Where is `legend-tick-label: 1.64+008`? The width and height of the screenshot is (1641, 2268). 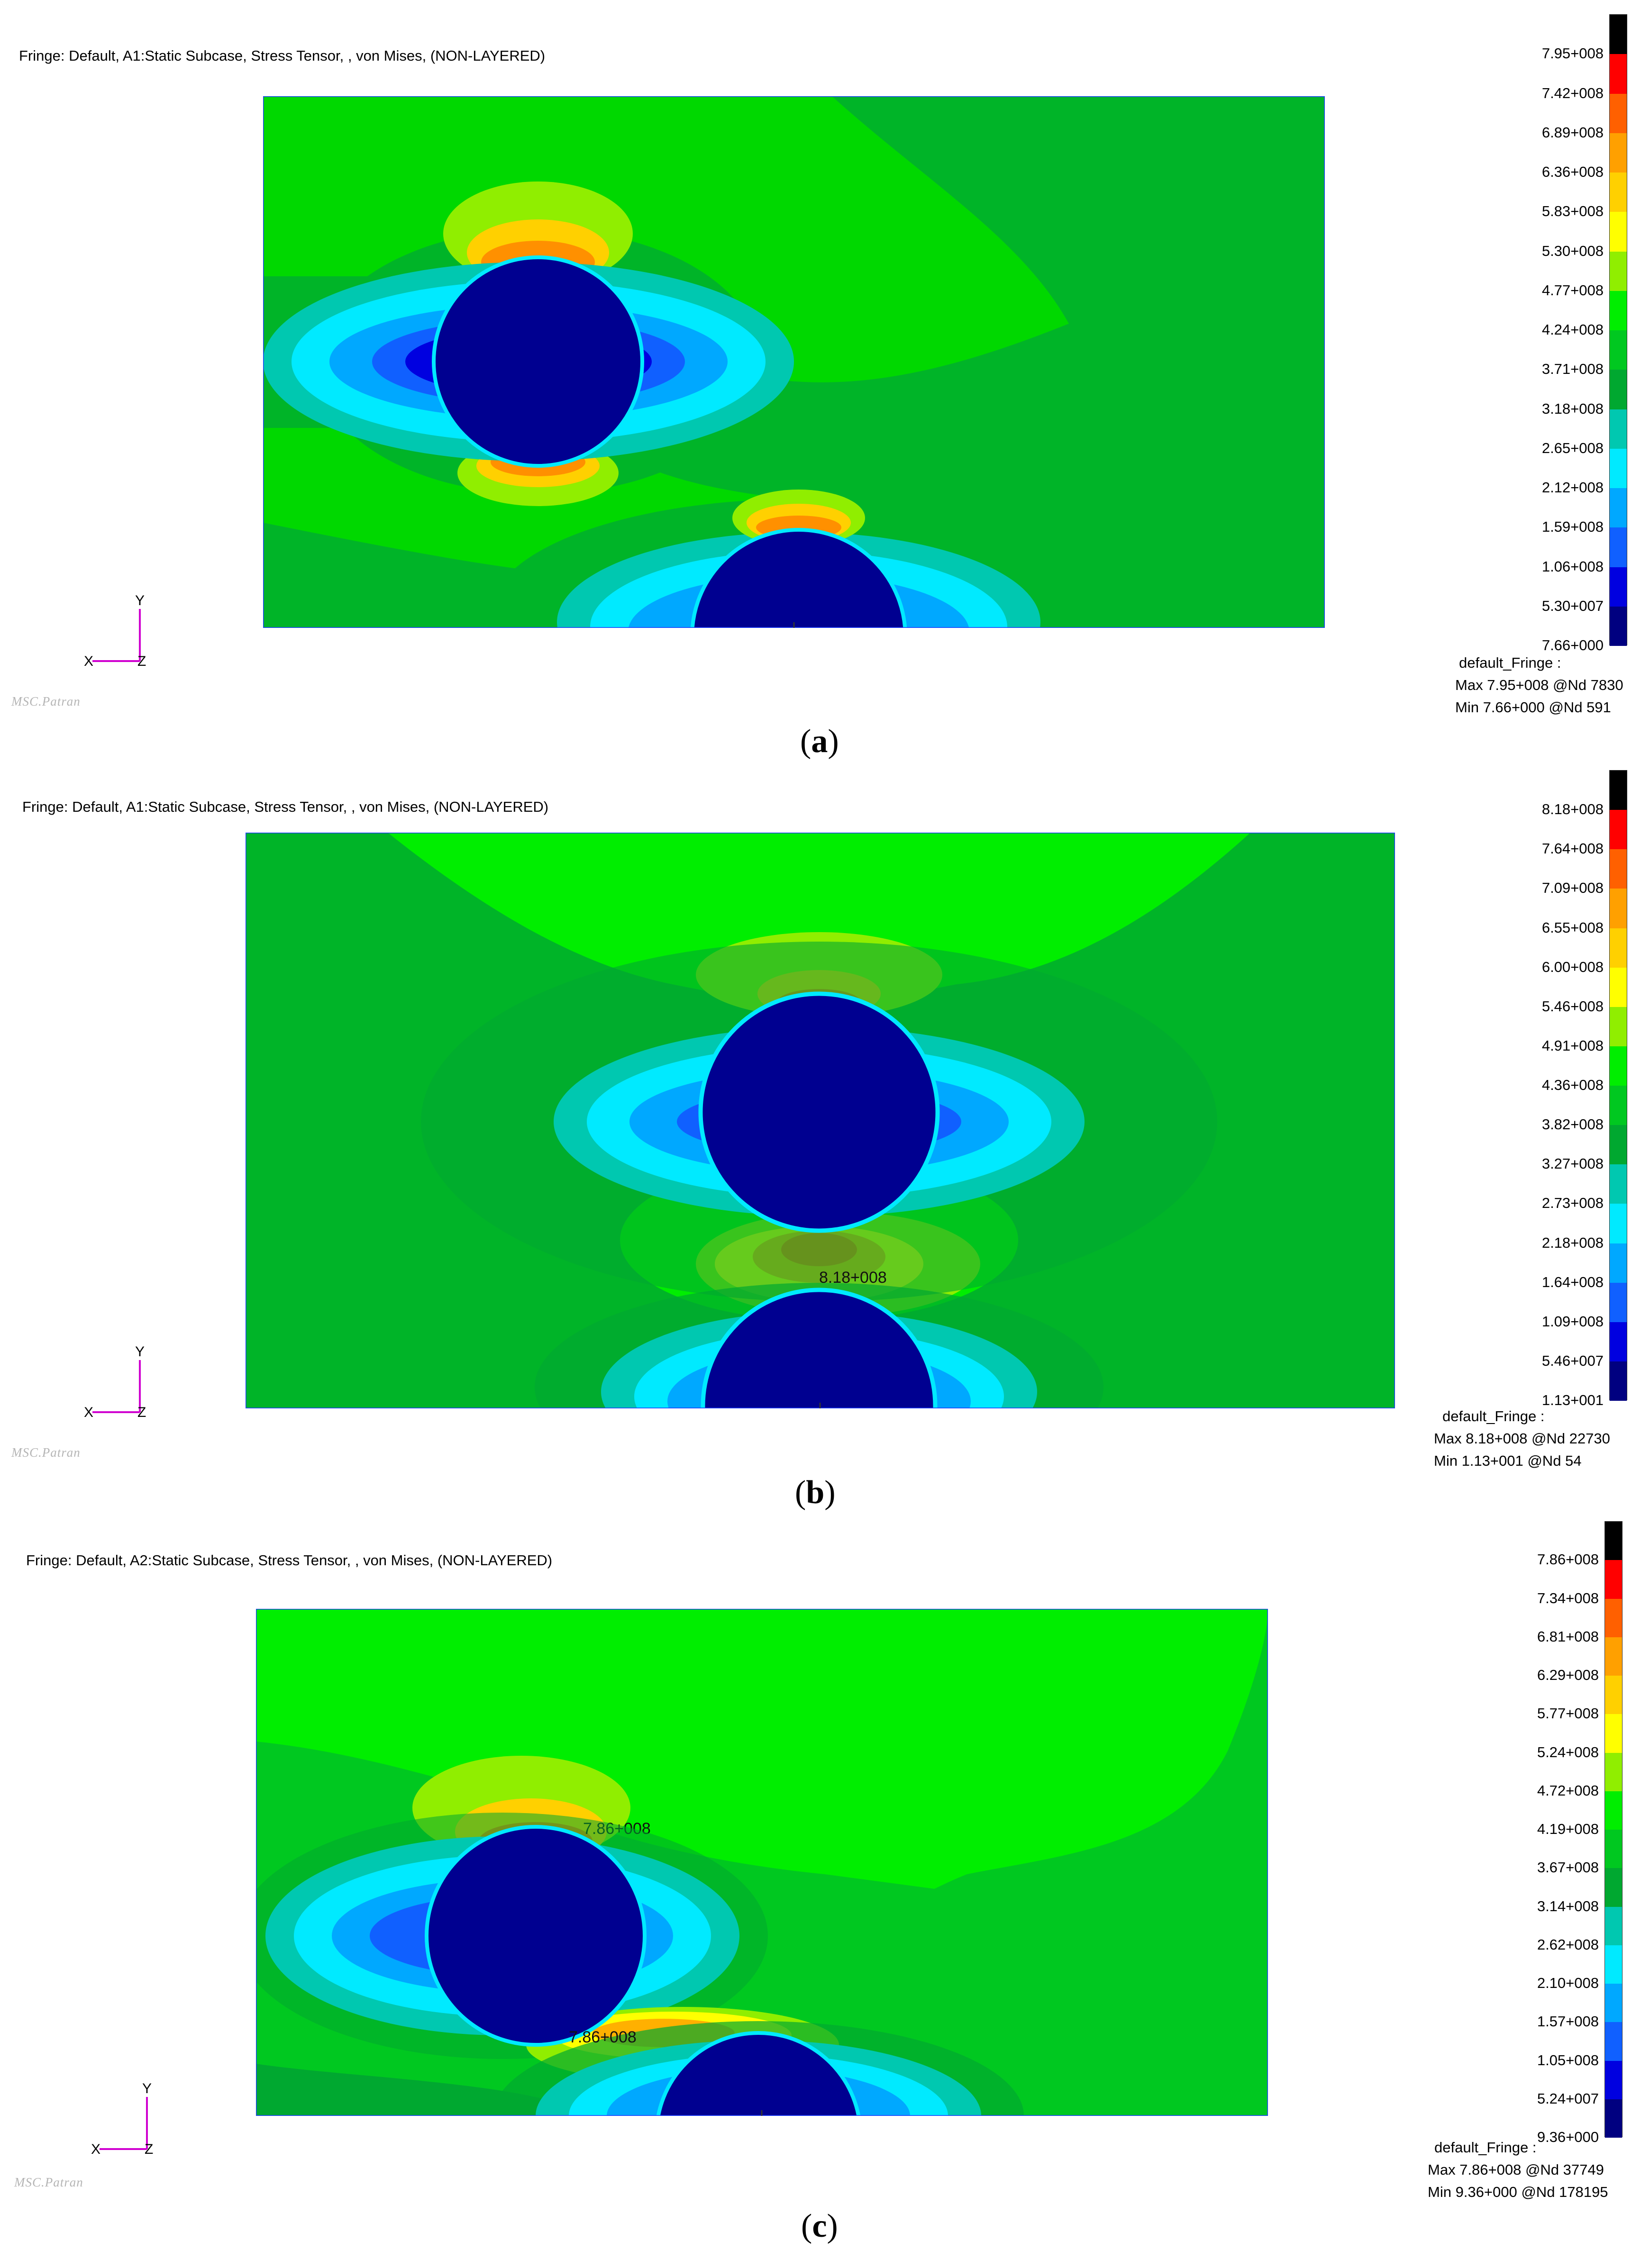 legend-tick-label: 1.64+008 is located at coordinates (1572, 1281).